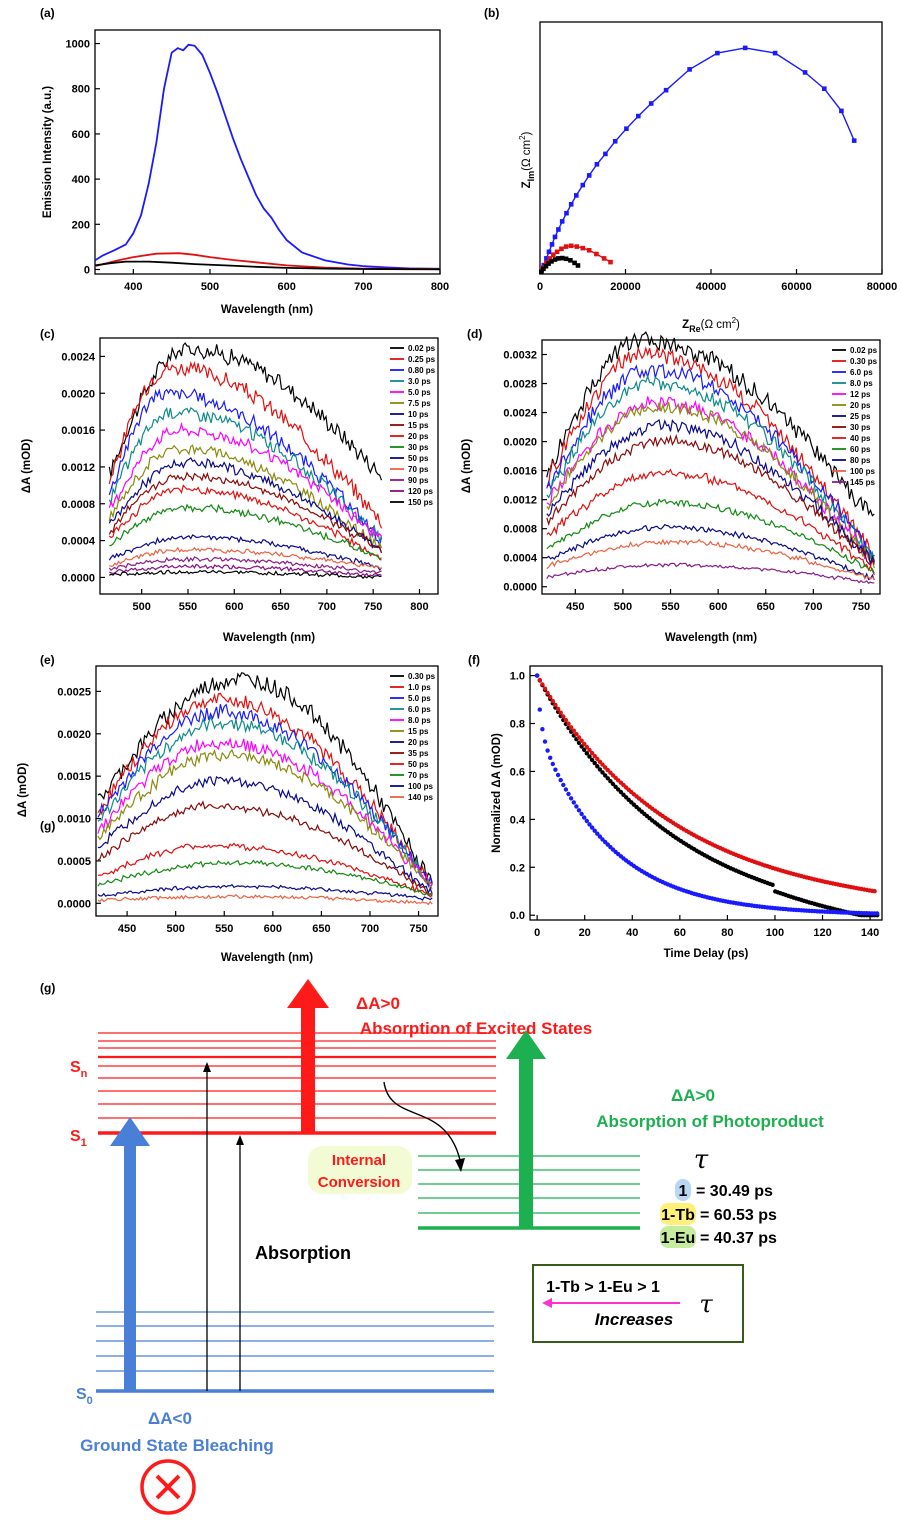 The height and width of the screenshot is (1520, 901). Describe the element at coordinates (234, 607) in the screenshot. I see `x-tick-label: 600` at that location.